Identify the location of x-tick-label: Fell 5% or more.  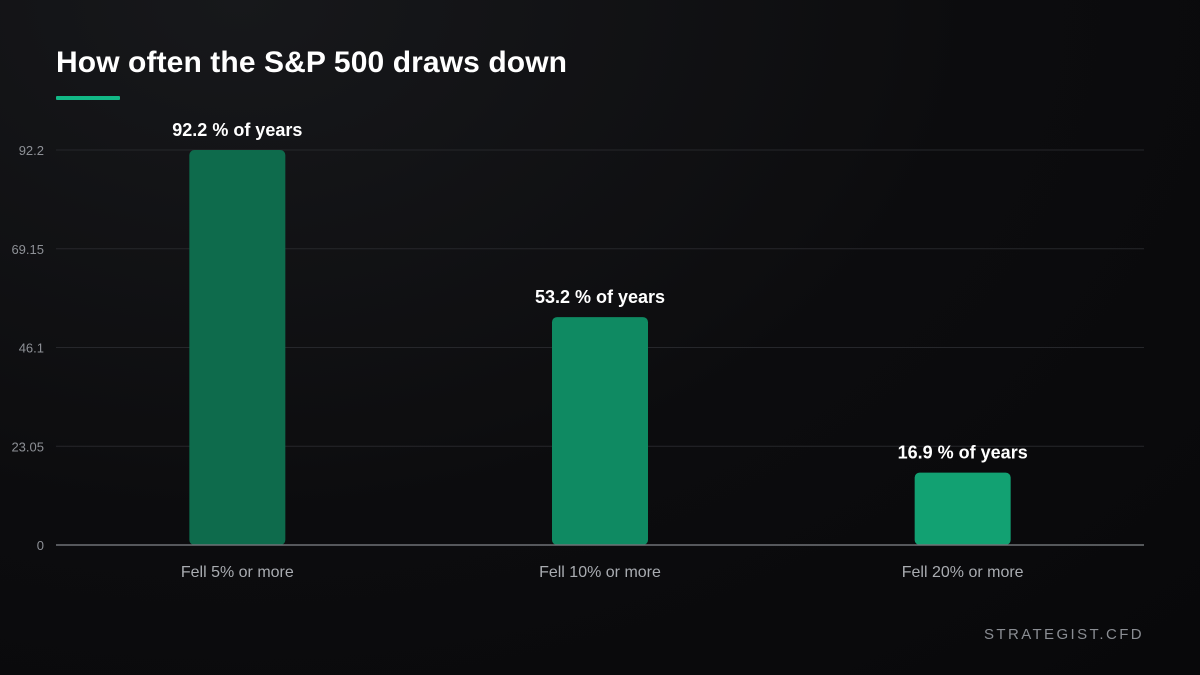
(237, 572).